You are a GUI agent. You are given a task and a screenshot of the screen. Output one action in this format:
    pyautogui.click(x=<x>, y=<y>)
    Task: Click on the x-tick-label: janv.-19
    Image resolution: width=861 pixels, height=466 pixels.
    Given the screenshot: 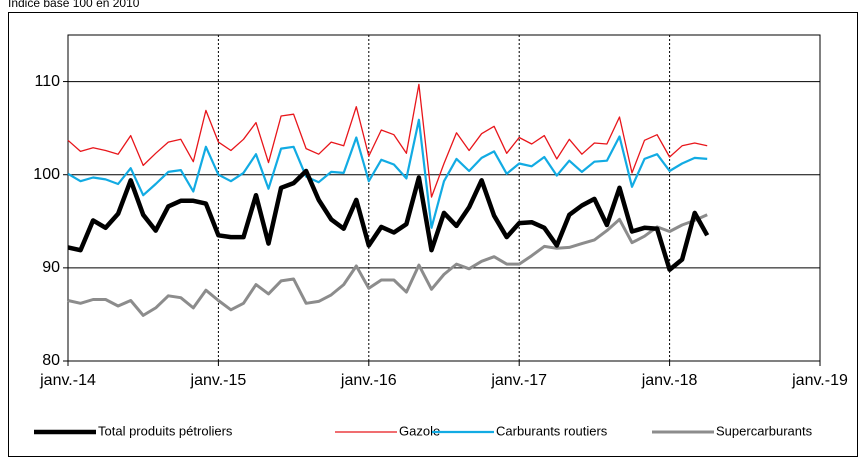 What is the action you would take?
    pyautogui.click(x=819, y=380)
    